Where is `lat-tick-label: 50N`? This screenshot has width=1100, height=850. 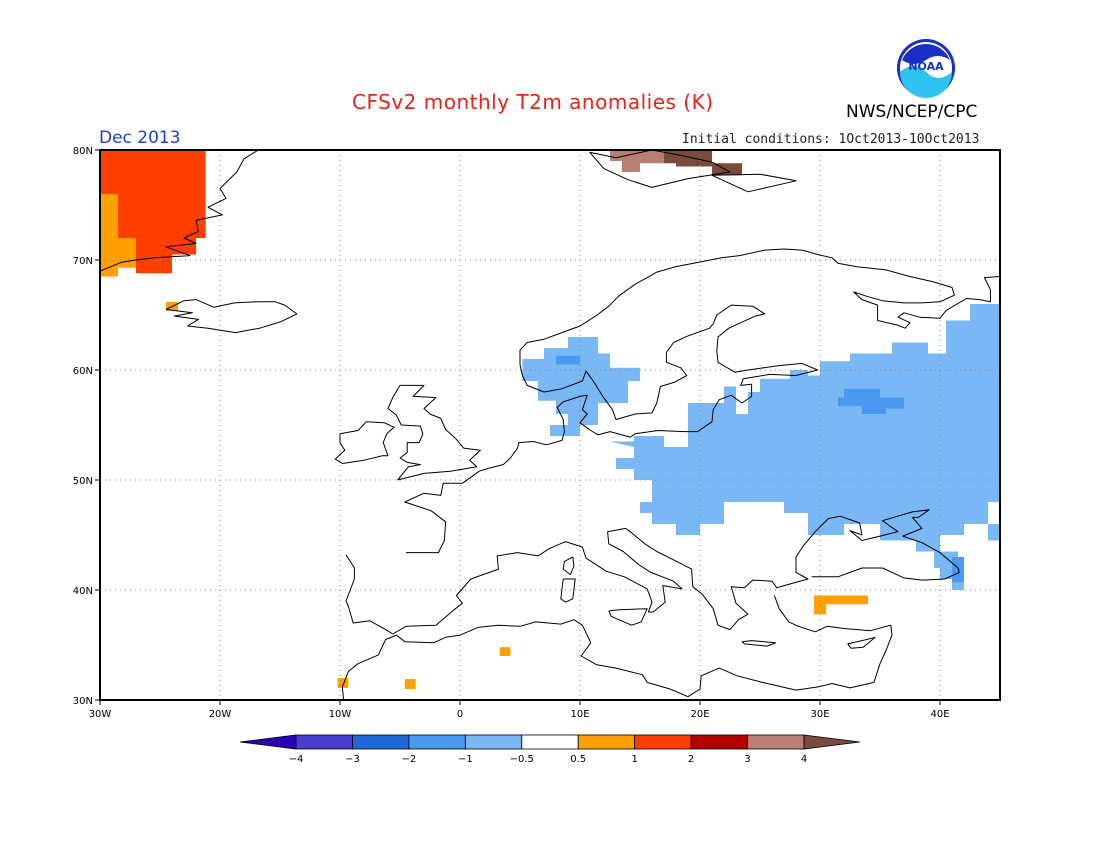 lat-tick-label: 50N is located at coordinates (83, 481).